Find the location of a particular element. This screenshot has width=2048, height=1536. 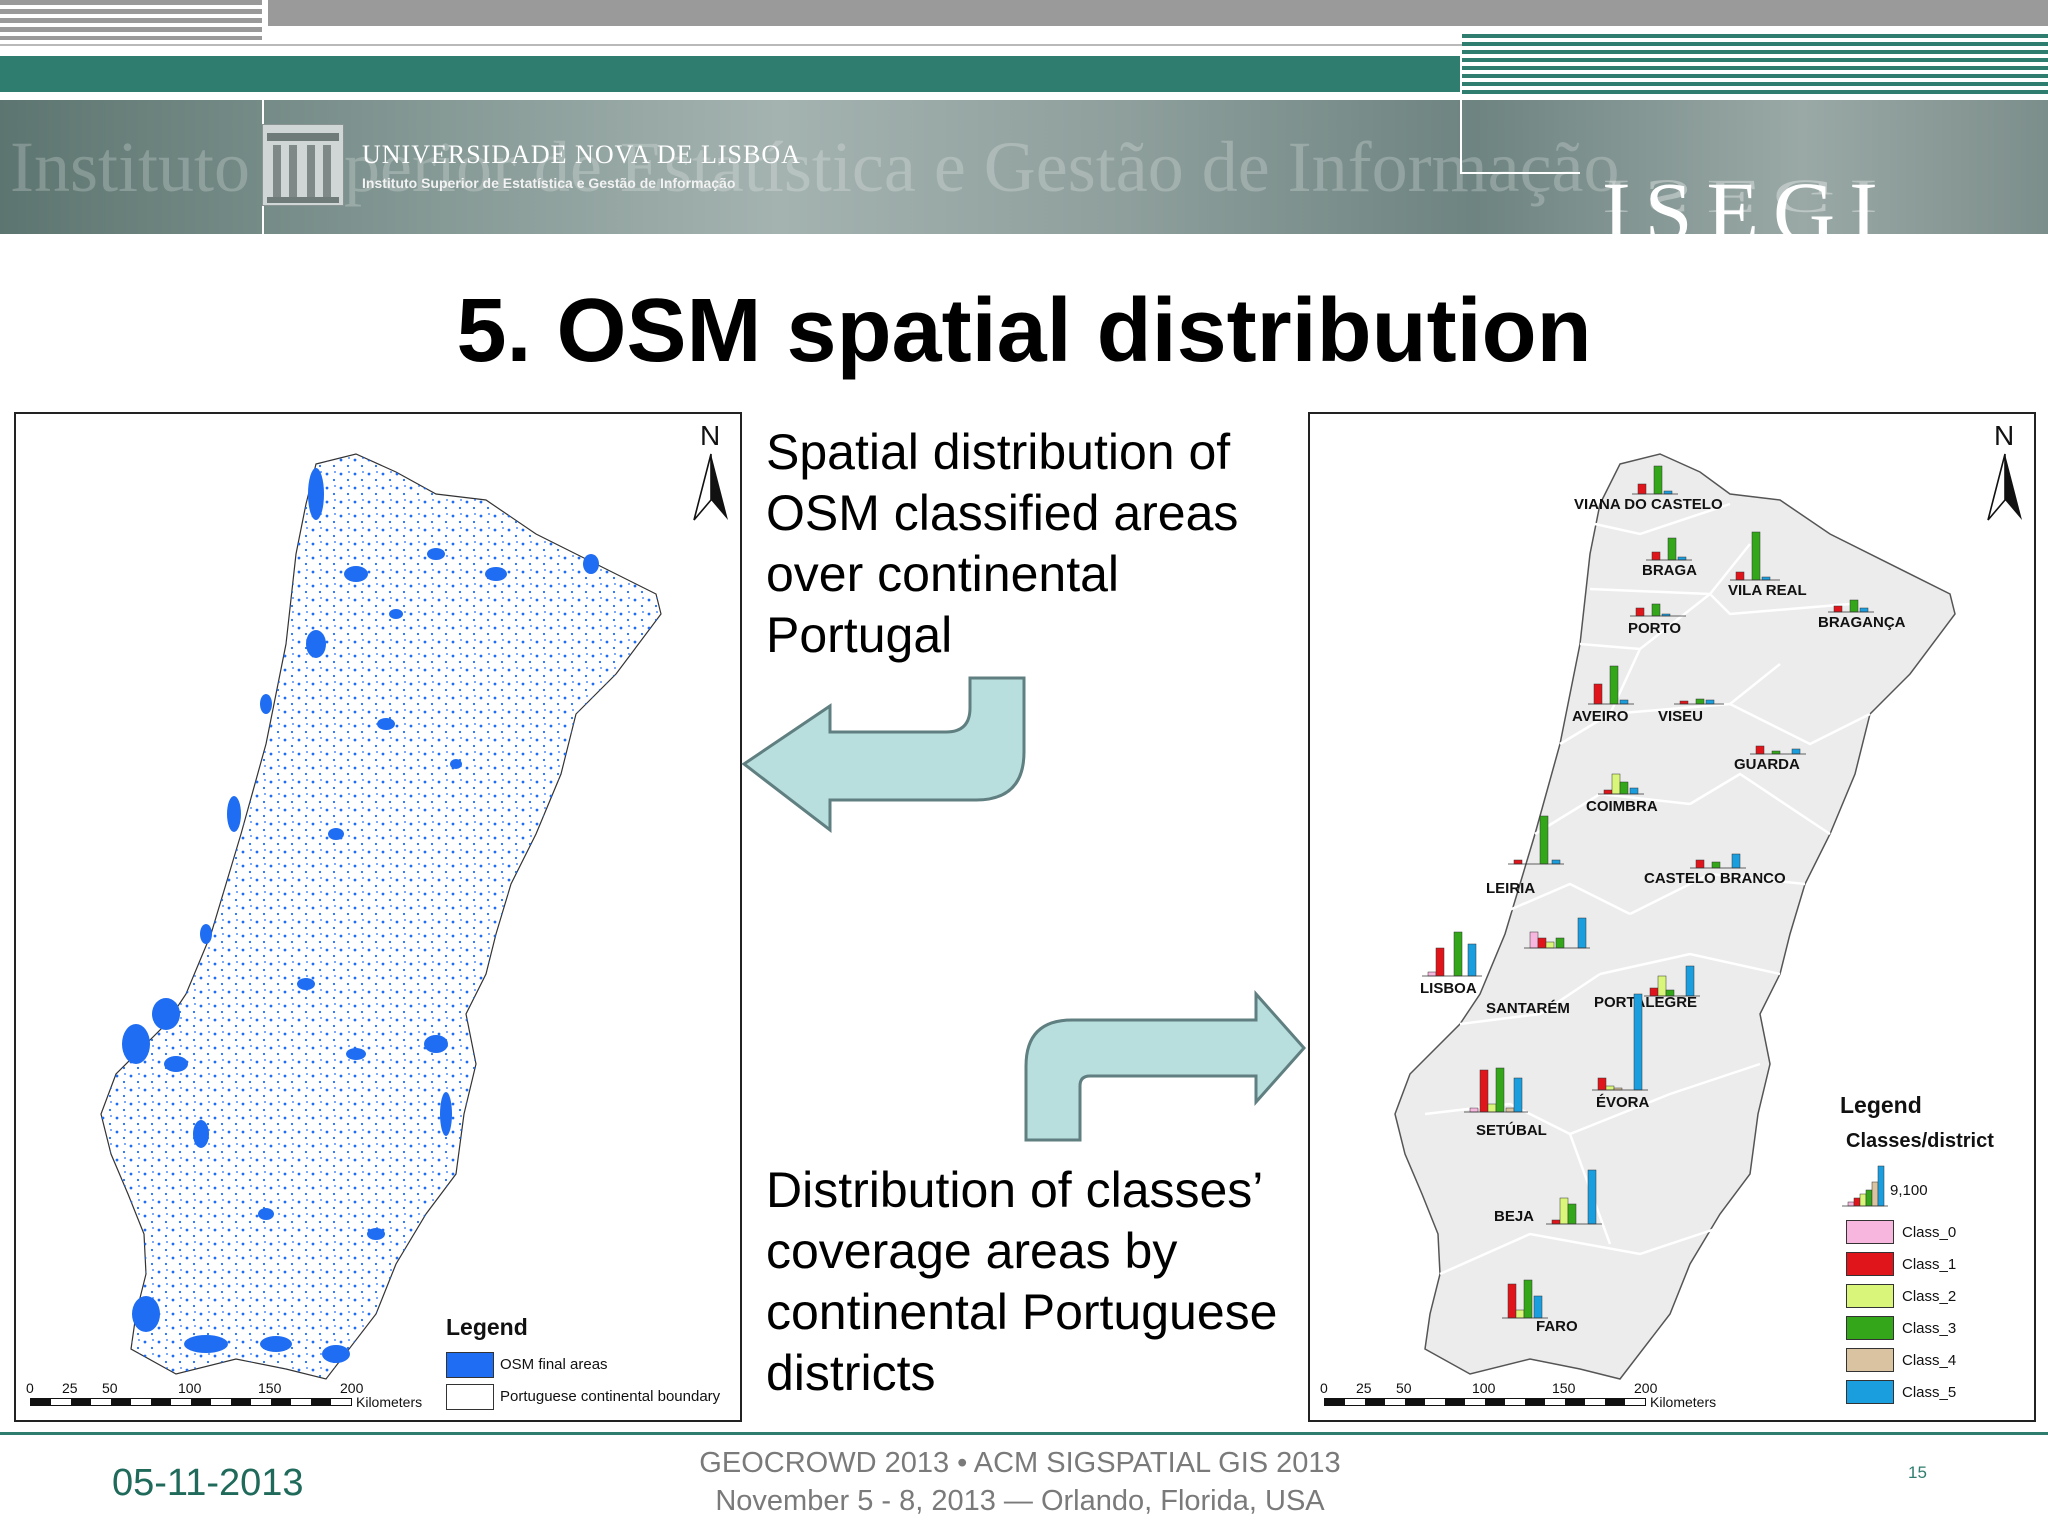

bars-portalegre is located at coordinates (1672, 981).